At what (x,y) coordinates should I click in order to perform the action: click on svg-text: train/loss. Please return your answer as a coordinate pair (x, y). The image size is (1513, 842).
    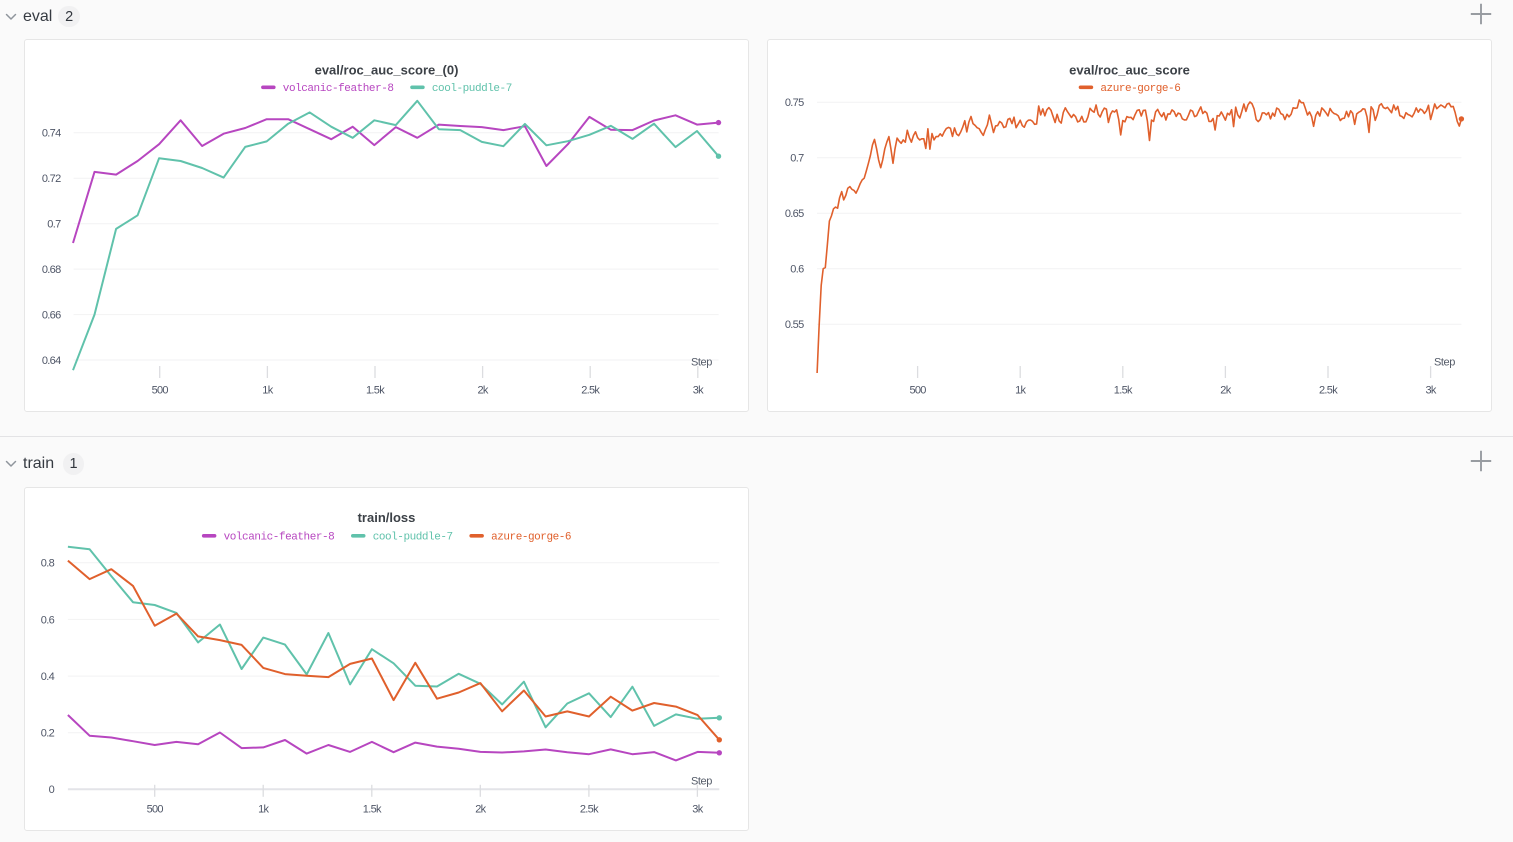
    Looking at the image, I should click on (387, 516).